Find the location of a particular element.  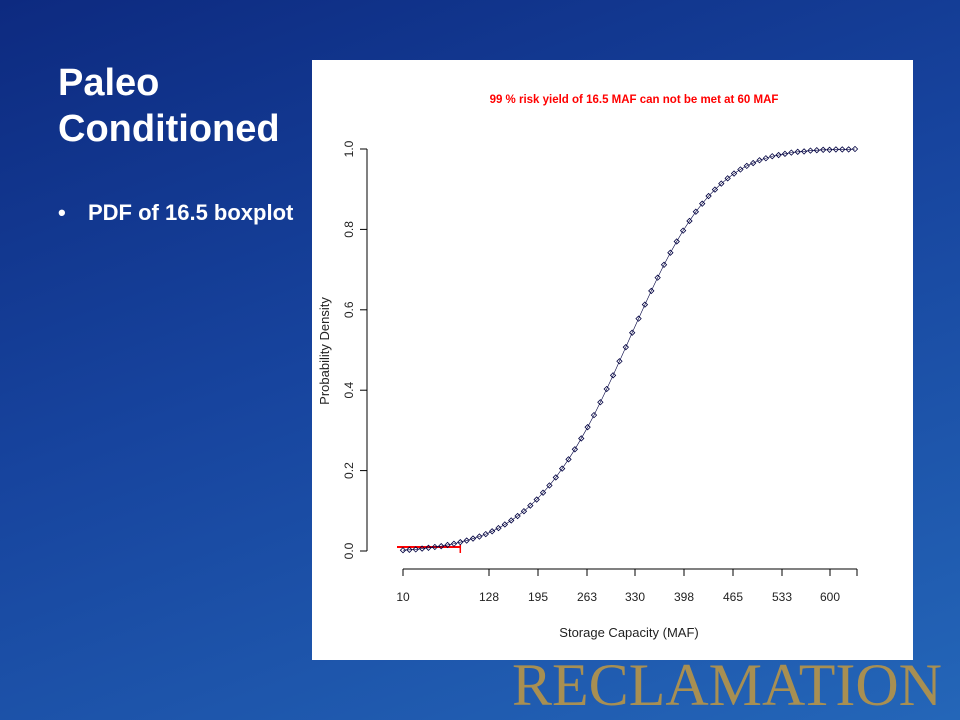

y-tick-label: 0.8 is located at coordinates (349, 229).